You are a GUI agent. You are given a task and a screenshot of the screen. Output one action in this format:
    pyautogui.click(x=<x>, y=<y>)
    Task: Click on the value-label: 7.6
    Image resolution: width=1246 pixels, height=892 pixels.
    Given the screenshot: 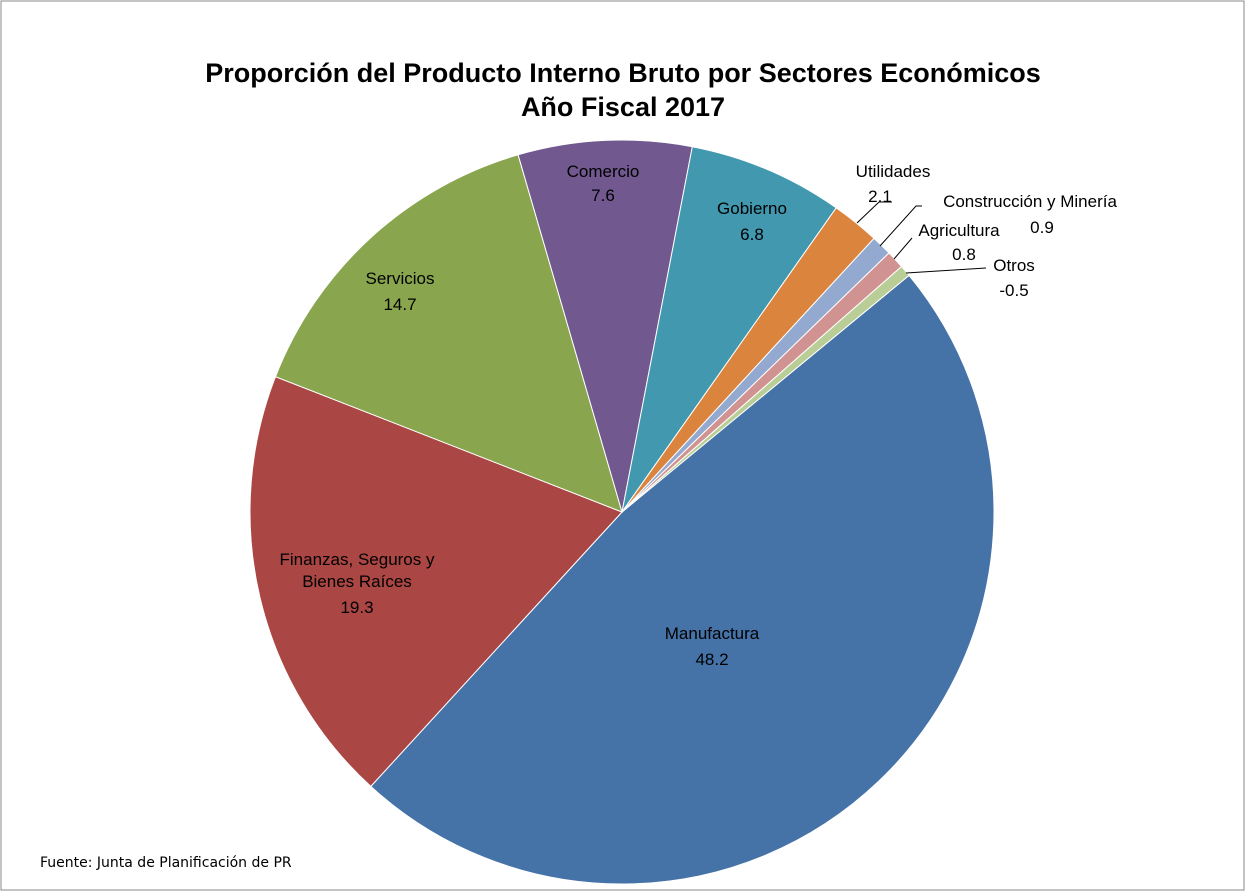 What is the action you would take?
    pyautogui.click(x=603, y=195)
    